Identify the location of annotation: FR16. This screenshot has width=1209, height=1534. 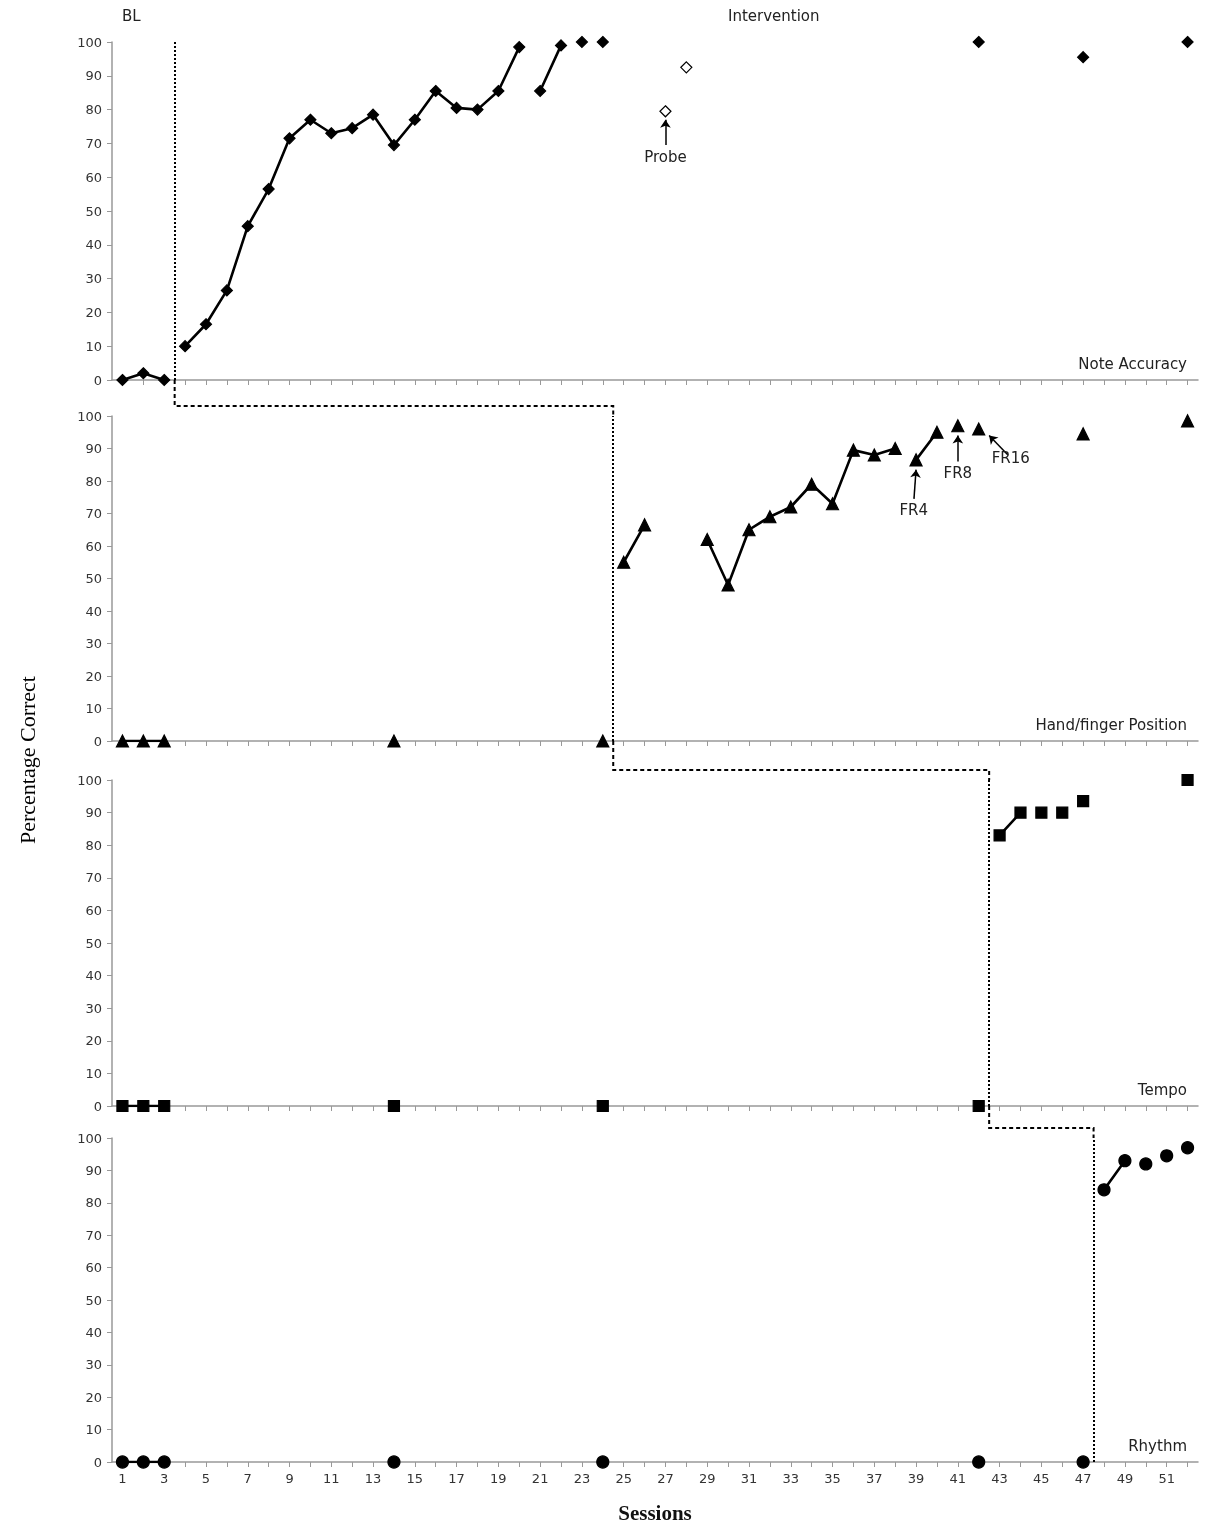
(1010, 457).